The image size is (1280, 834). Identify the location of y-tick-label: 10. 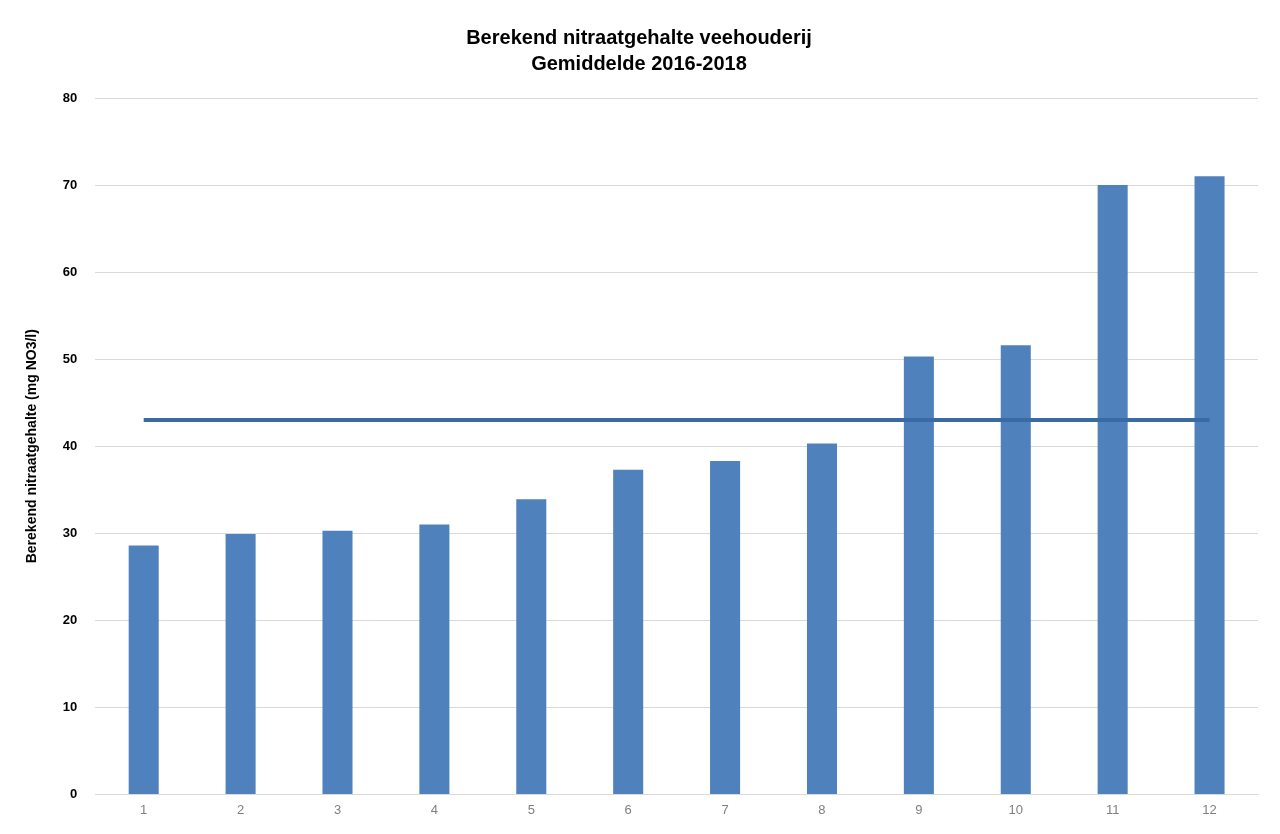
(70, 706).